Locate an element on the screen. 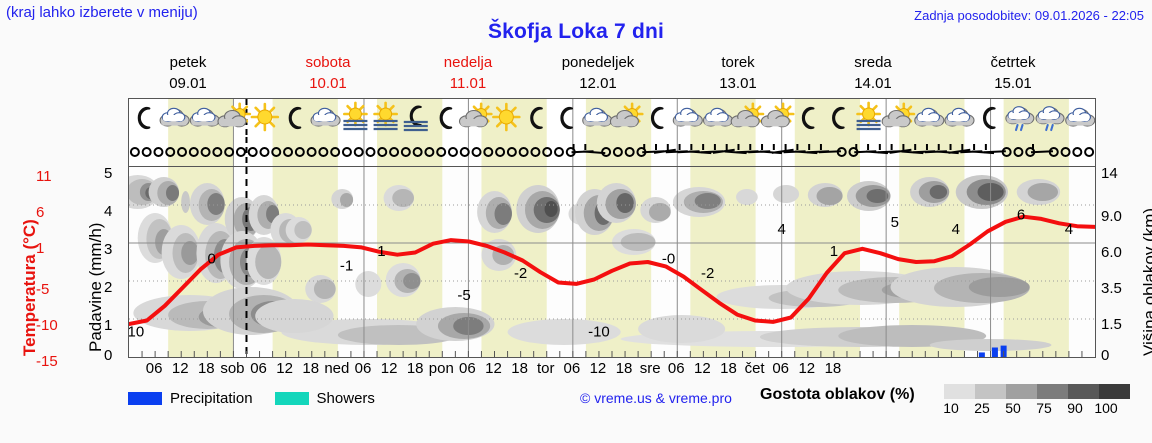 The image size is (1152, 443). temperature-value-label: 0 is located at coordinates (212, 258).